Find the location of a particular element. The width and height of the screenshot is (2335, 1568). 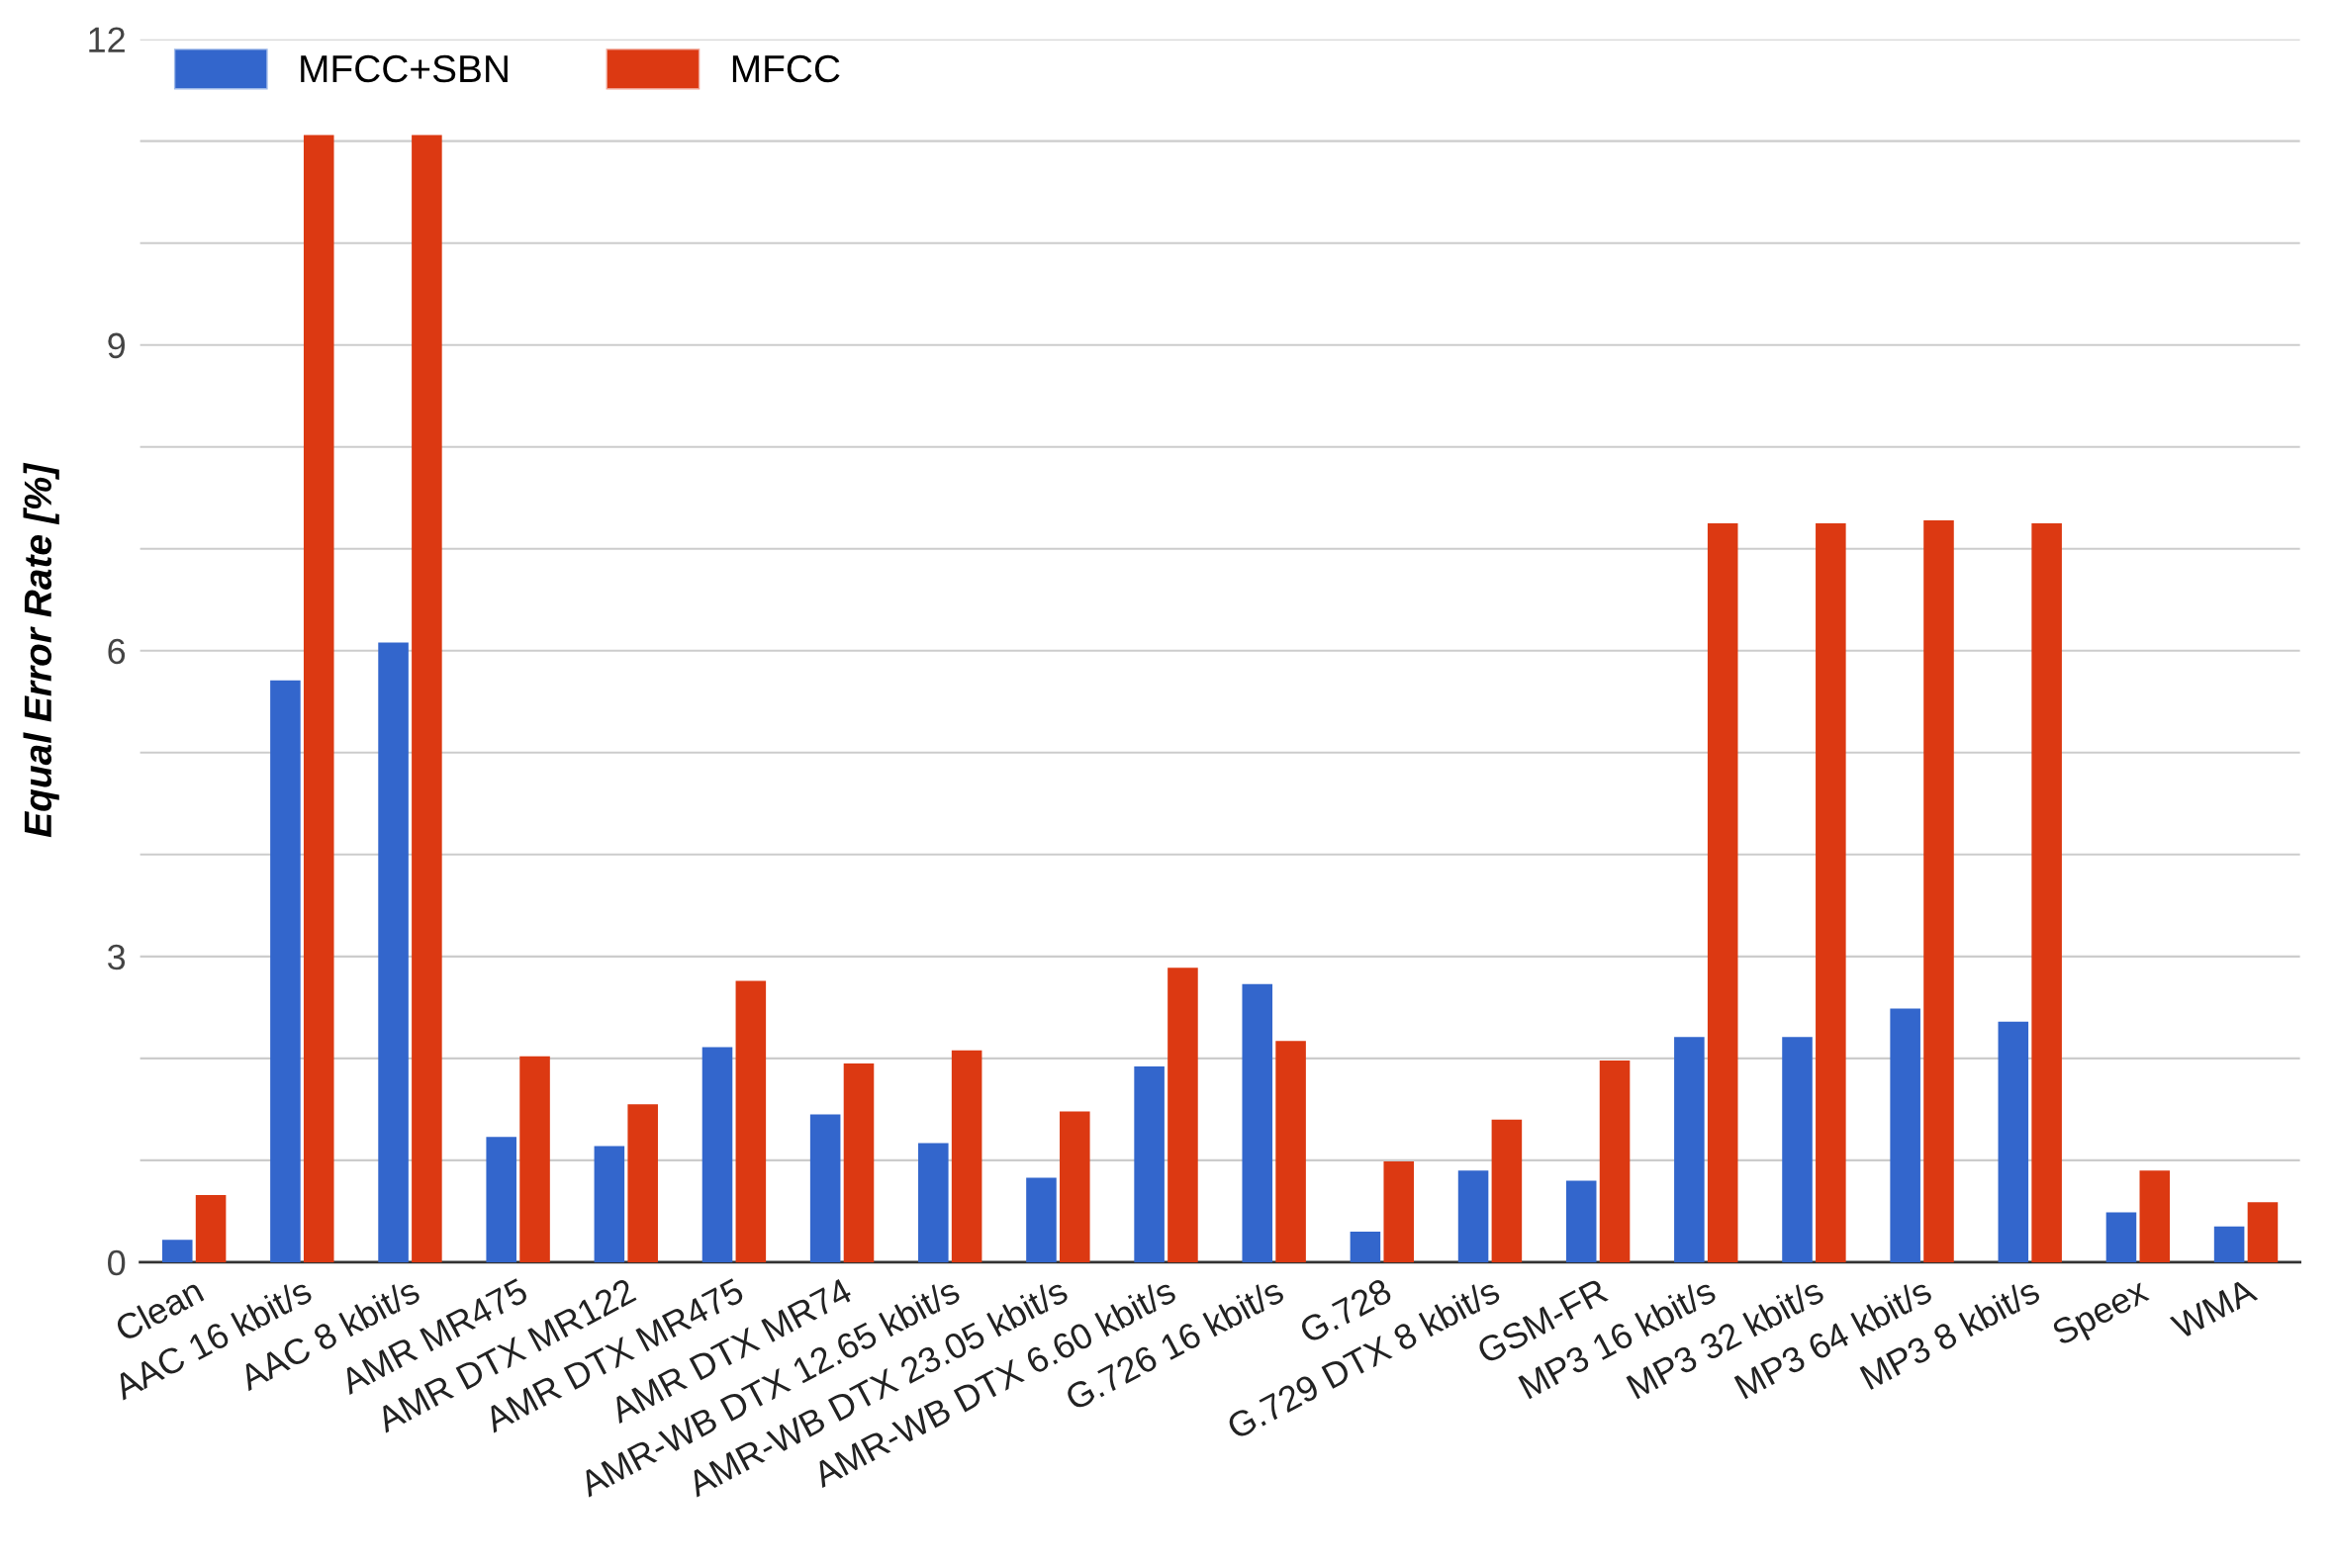

y-axis-title: Equal Error Rate [%] is located at coordinates (41, 650).